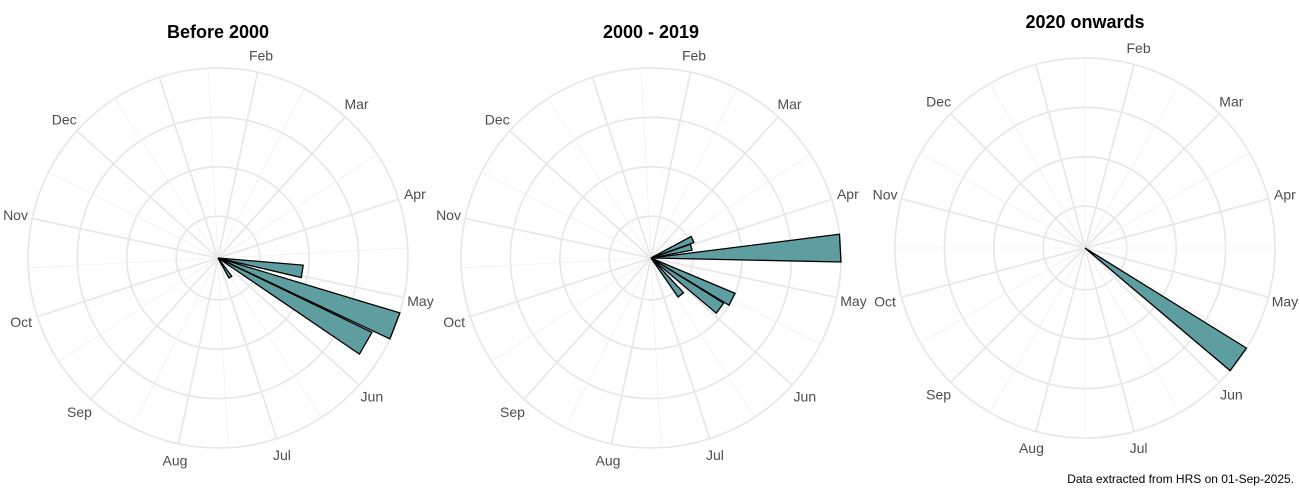  Describe the element at coordinates (651, 32) in the screenshot. I see `panel-title-2000-2019: 2000 - 2019` at that location.